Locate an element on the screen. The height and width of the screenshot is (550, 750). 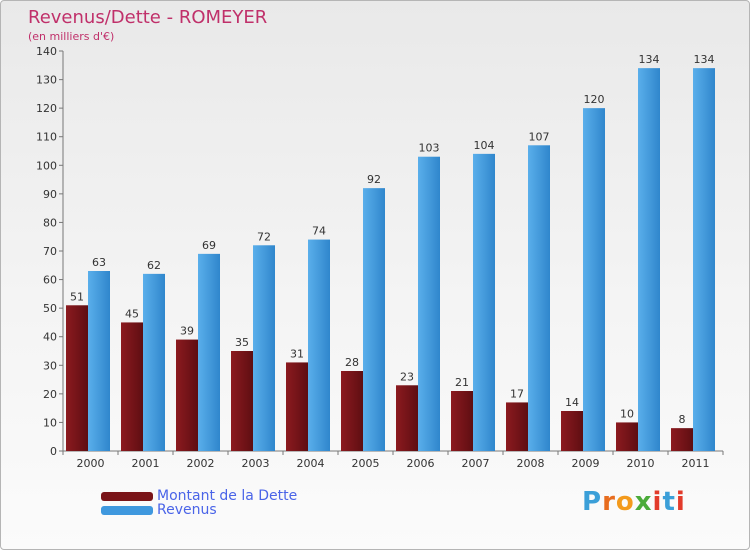
legend-item-dette: Montant de la Dette is located at coordinates (199, 496).